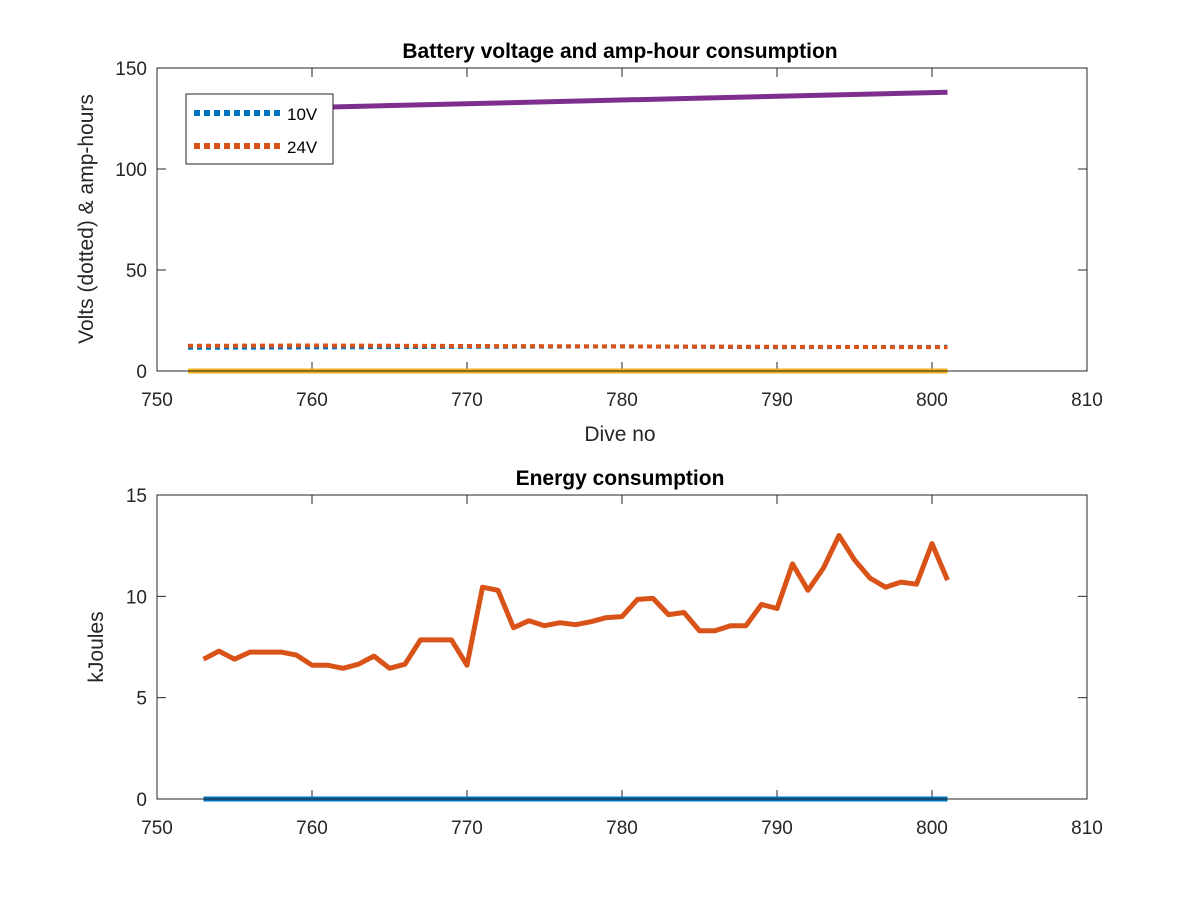  Describe the element at coordinates (620, 478) in the screenshot. I see `chart-title: Energy consumption` at that location.